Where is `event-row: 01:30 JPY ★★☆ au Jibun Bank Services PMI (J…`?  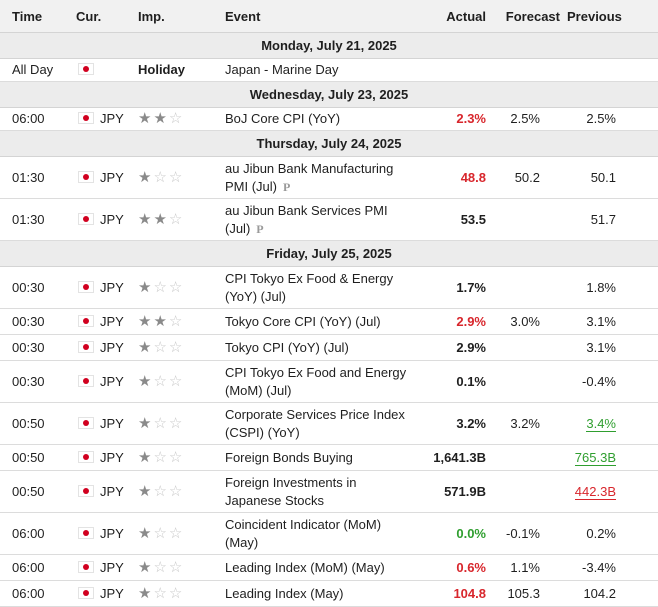
event-row: 01:30 JPY ★★☆ au Jibun Bank Services PMI (J… is located at coordinates (329, 219).